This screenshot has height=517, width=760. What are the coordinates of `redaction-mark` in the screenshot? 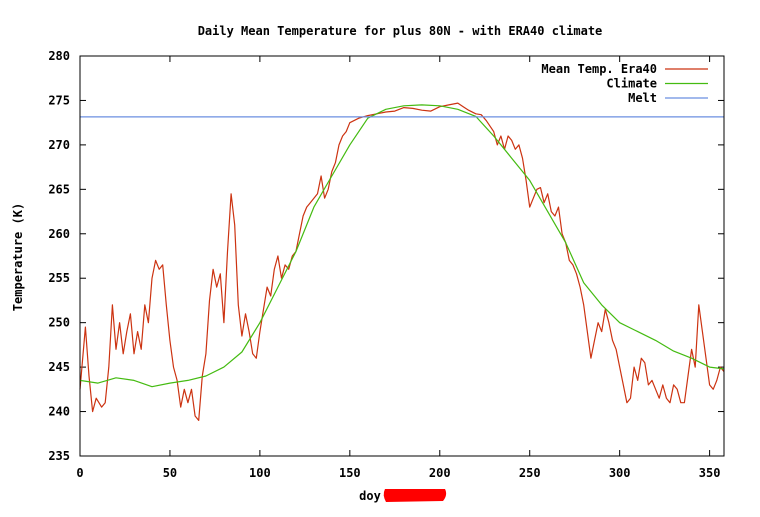 It's located at (415, 495).